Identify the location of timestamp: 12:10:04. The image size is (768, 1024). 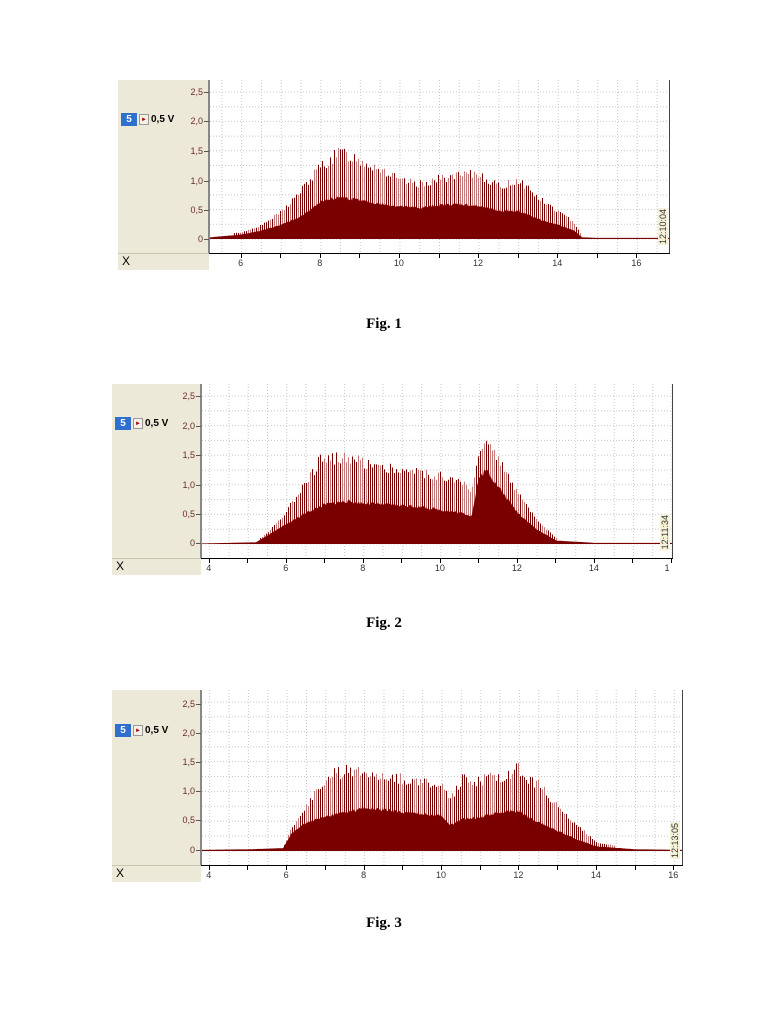
(663, 227).